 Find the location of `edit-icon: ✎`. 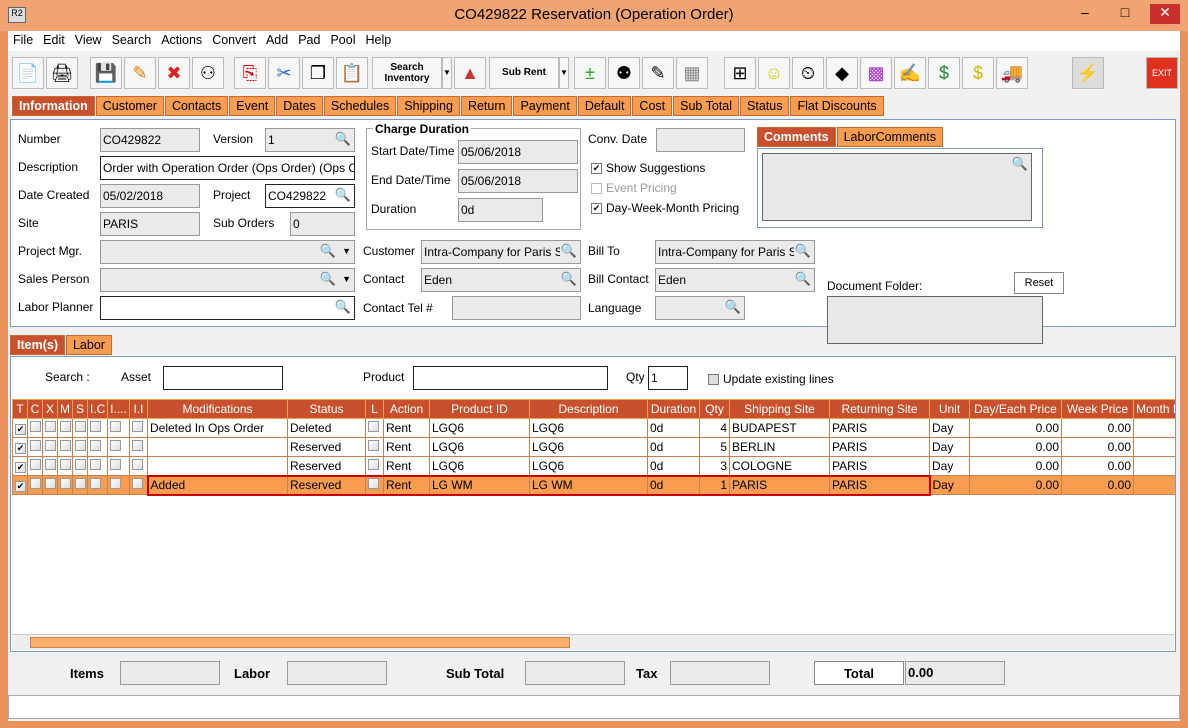

edit-icon: ✎ is located at coordinates (140, 73).